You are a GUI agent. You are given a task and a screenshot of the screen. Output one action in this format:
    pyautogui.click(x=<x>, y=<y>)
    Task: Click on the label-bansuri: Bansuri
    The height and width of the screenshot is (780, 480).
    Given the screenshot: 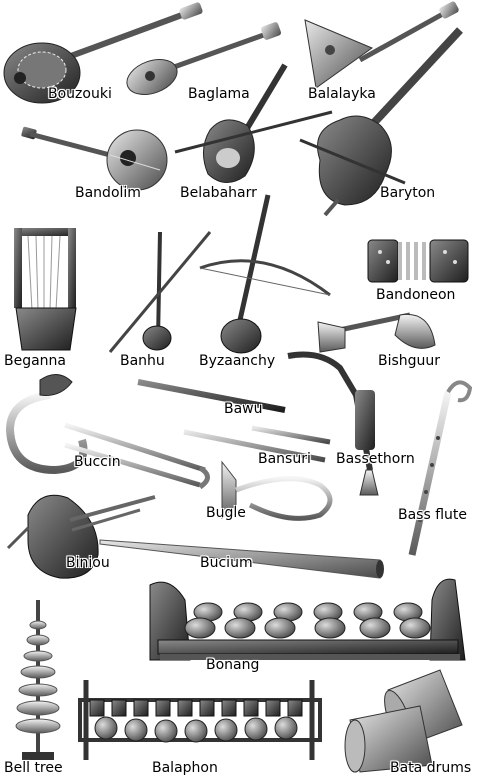 What is the action you would take?
    pyautogui.click(x=284, y=459)
    